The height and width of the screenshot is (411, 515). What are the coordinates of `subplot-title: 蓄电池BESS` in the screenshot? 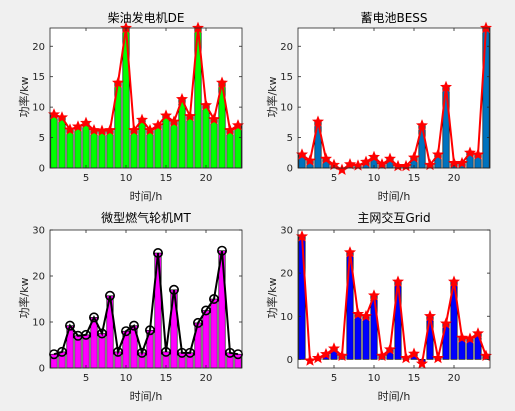 It's located at (393, 18).